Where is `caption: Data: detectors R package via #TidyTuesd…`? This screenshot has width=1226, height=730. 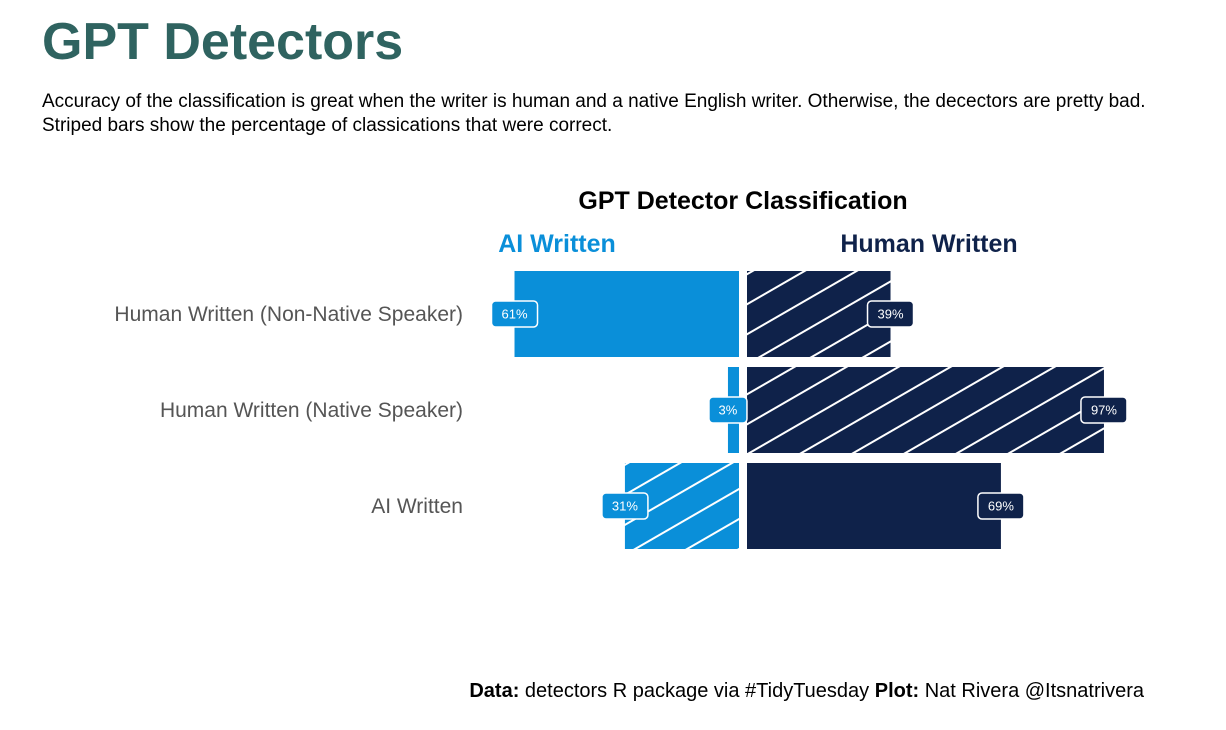
caption: Data: detectors R package via #TidyTuesd… is located at coordinates (806, 691).